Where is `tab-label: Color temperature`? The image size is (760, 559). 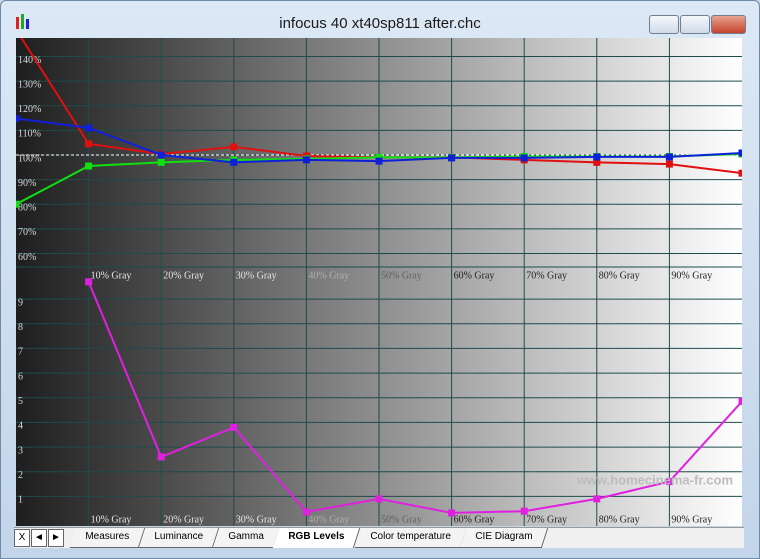
tab-label: Color temperature is located at coordinates (410, 536).